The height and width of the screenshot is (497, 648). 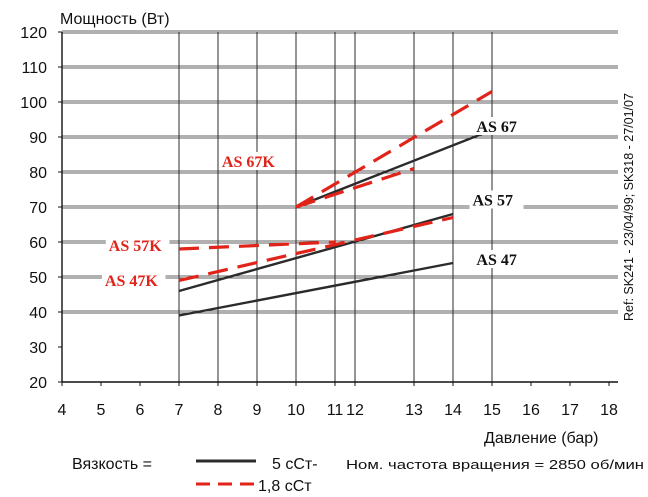 I want to click on series-label-as-67k: AS 67K, so click(x=248, y=162).